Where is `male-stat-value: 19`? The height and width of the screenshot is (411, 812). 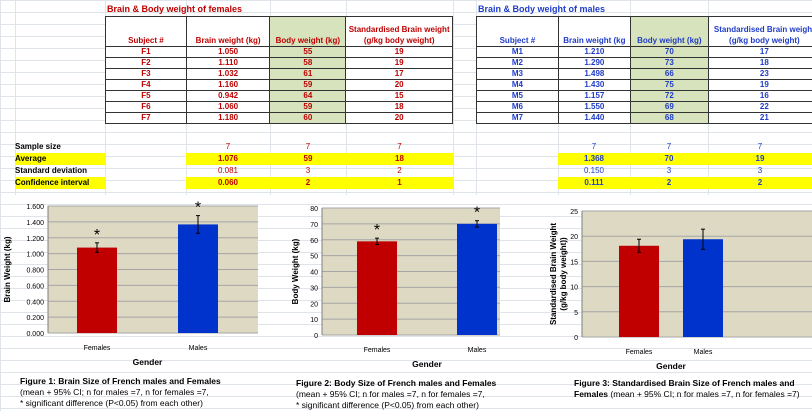
male-stat-value: 19 is located at coordinates (760, 158).